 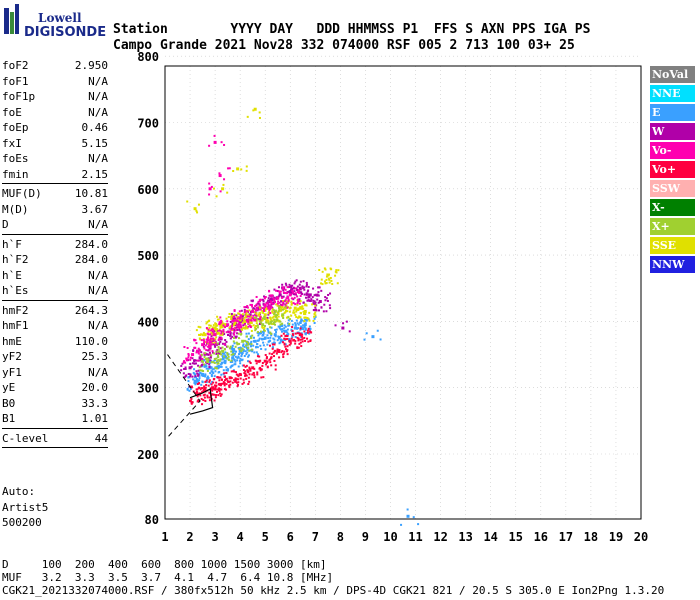 What do you see at coordinates (415, 537) in the screenshot?
I see `x-tick-label: 11` at bounding box center [415, 537].